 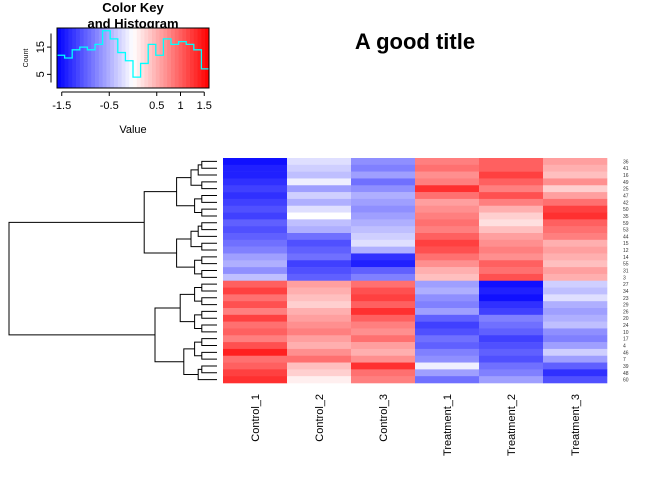 What do you see at coordinates (26, 58) in the screenshot?
I see `color-key-ylabel: Count` at bounding box center [26, 58].